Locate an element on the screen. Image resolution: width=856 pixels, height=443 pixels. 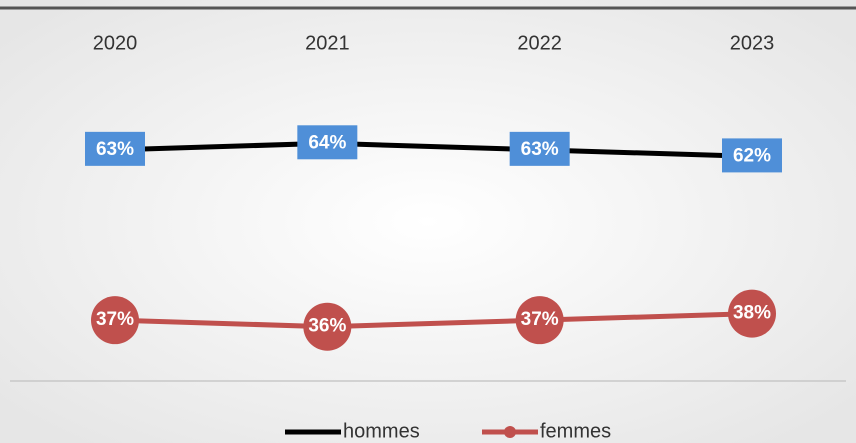
legend-label: femmes is located at coordinates (575, 431).